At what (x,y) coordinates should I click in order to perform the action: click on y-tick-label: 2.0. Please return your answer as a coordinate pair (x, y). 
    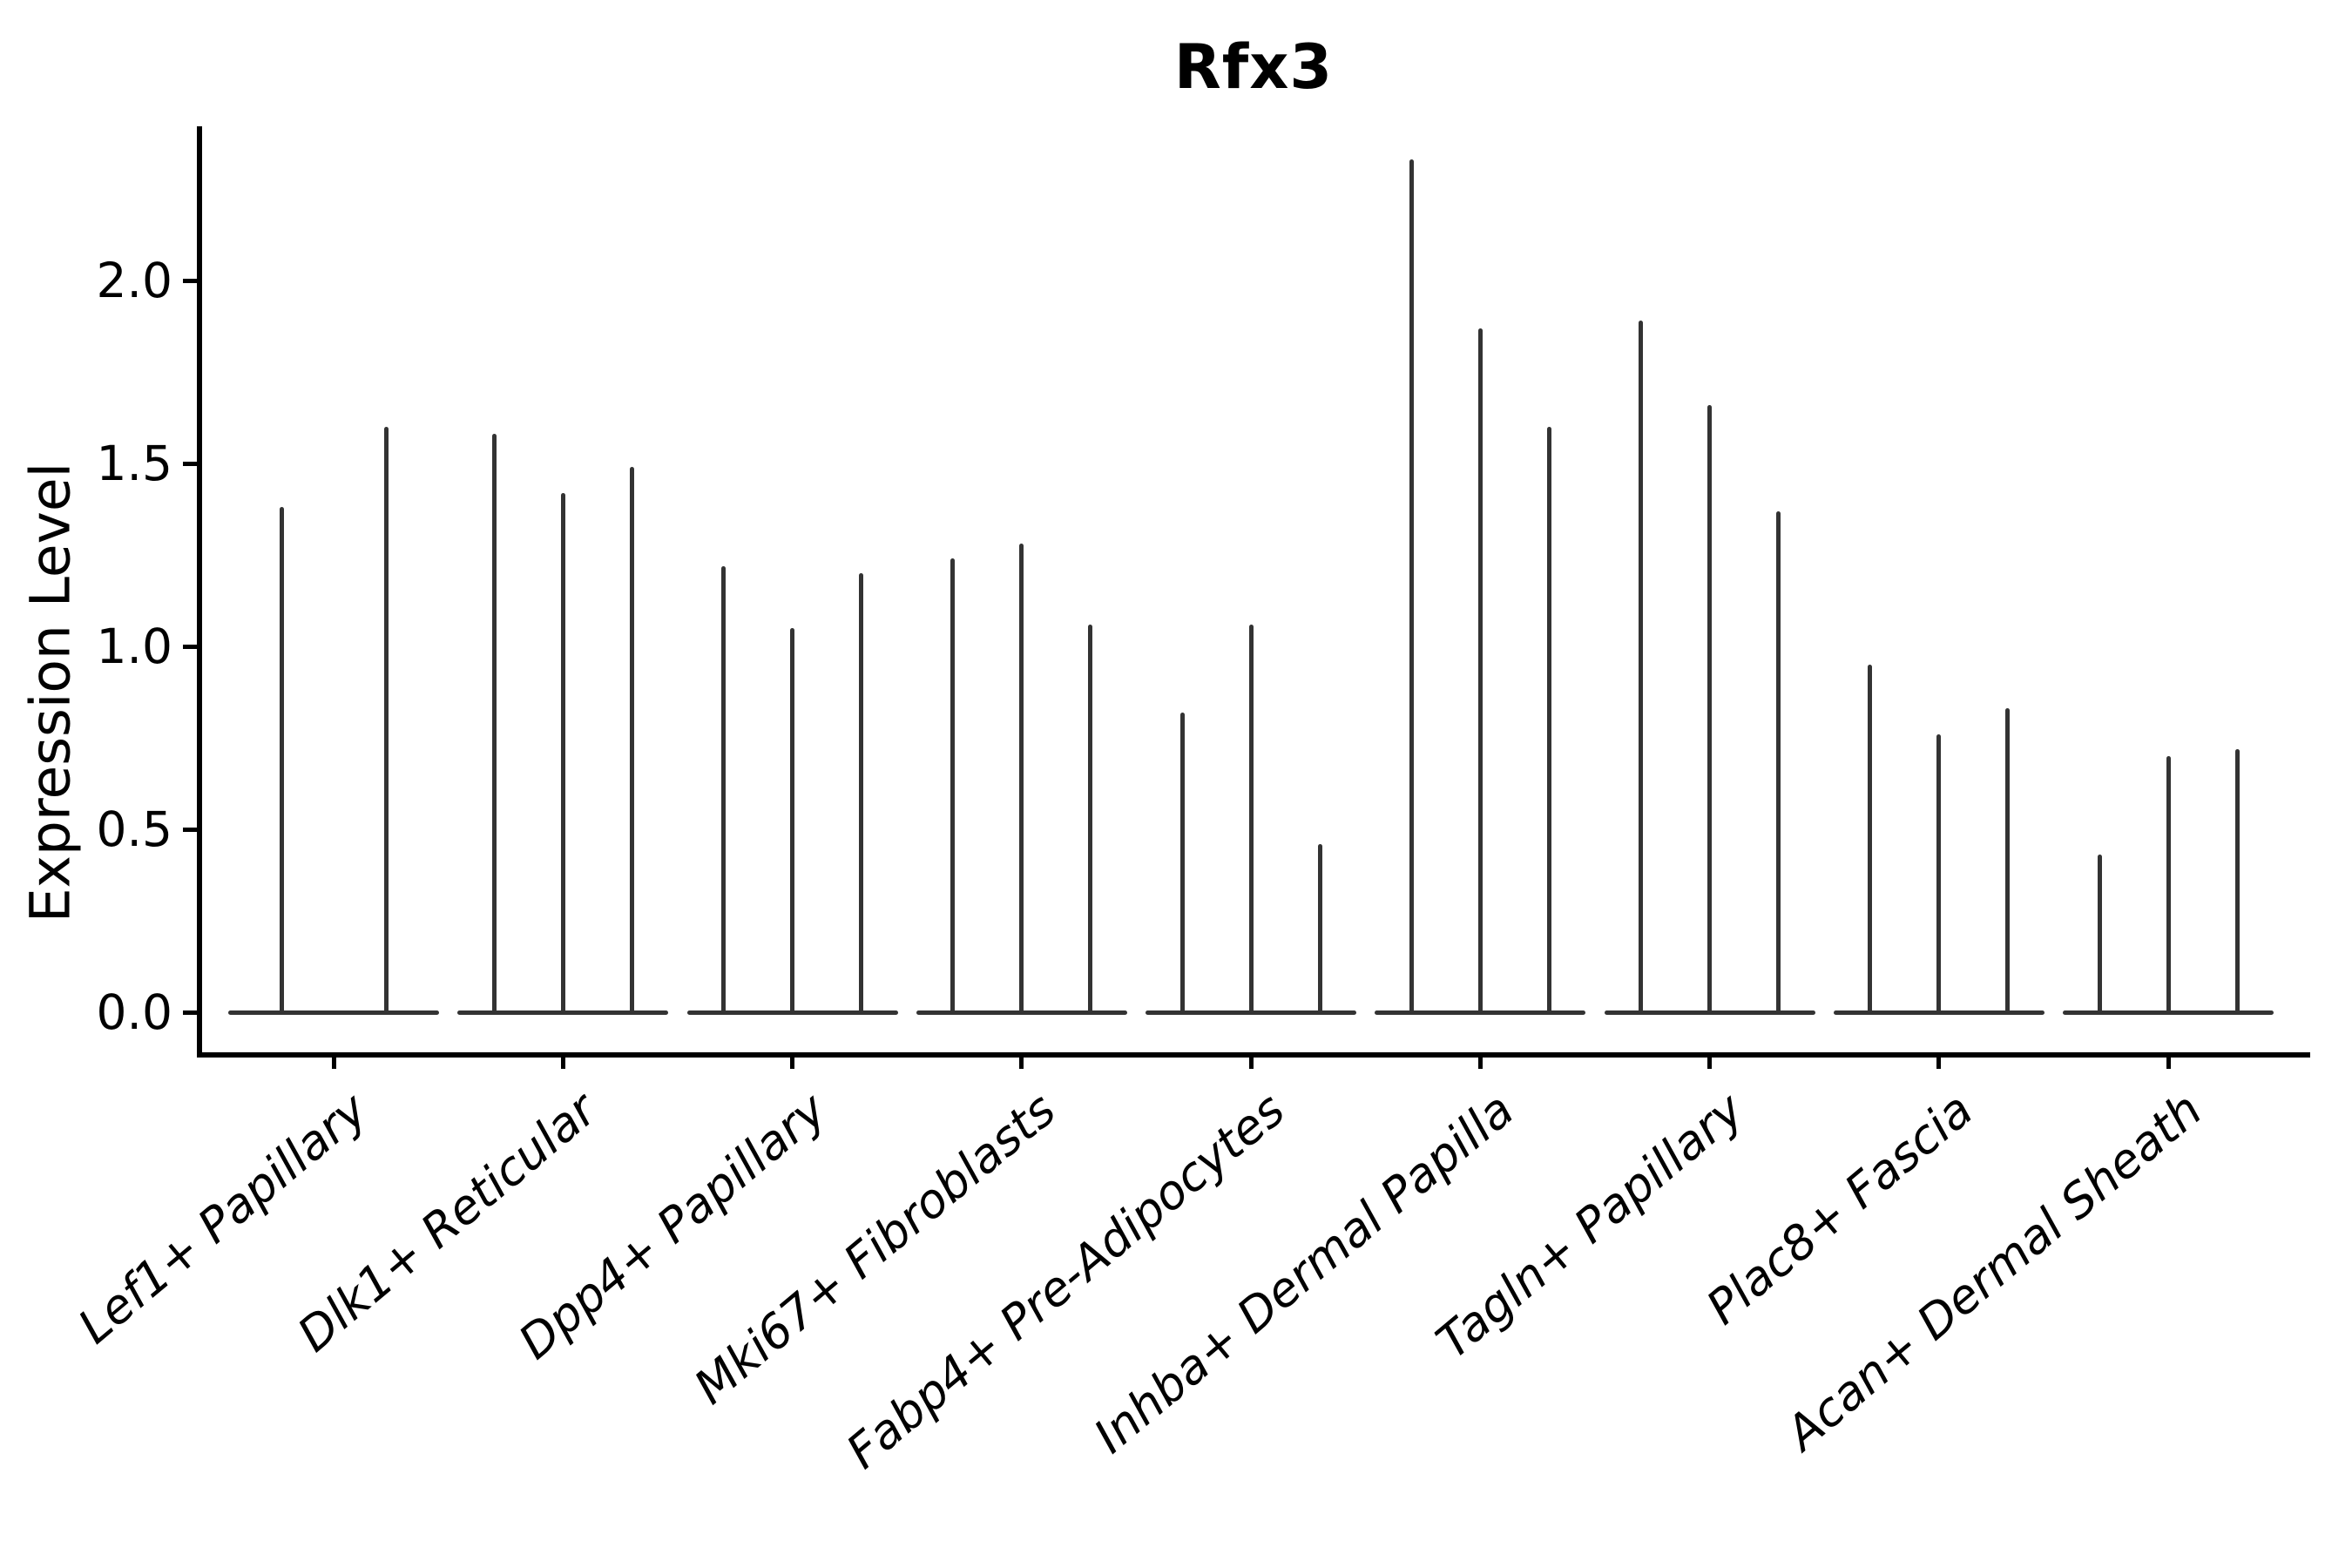
    Looking at the image, I should click on (134, 280).